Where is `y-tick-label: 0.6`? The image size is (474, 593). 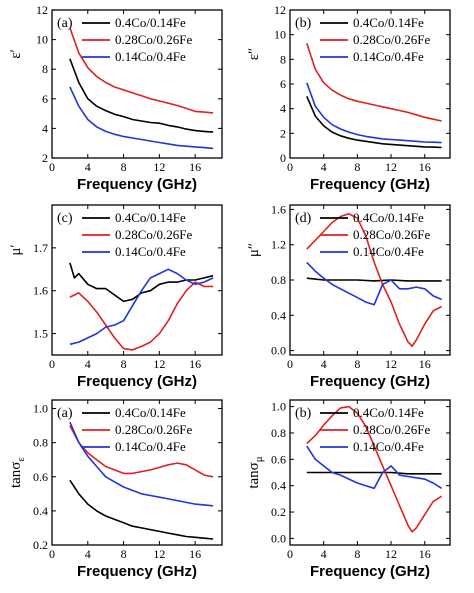 y-tick-label: 0.6 is located at coordinates (278, 459).